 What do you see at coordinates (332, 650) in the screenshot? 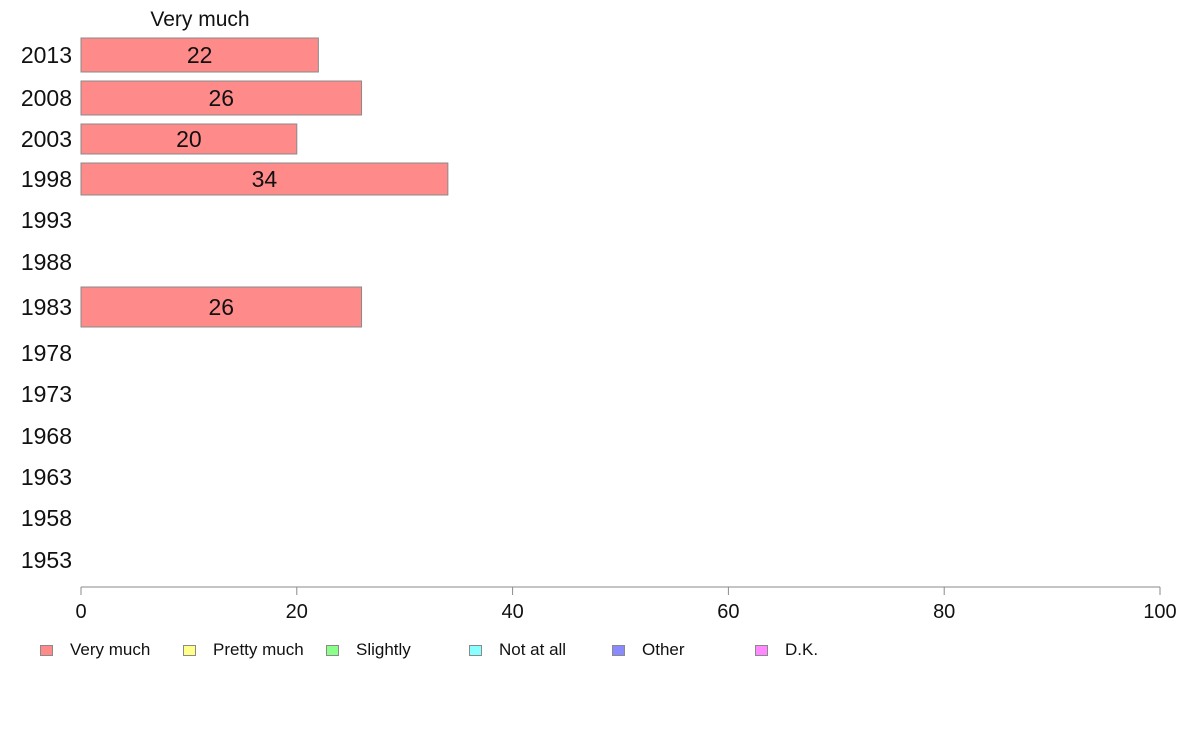
I see `legend-swatch-slightly` at bounding box center [332, 650].